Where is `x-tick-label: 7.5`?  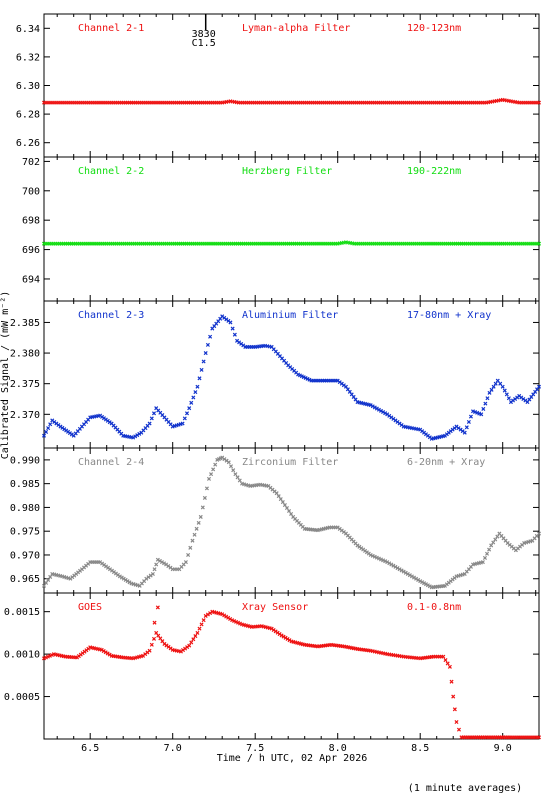
x-tick-label: 7.5 is located at coordinates (255, 748).